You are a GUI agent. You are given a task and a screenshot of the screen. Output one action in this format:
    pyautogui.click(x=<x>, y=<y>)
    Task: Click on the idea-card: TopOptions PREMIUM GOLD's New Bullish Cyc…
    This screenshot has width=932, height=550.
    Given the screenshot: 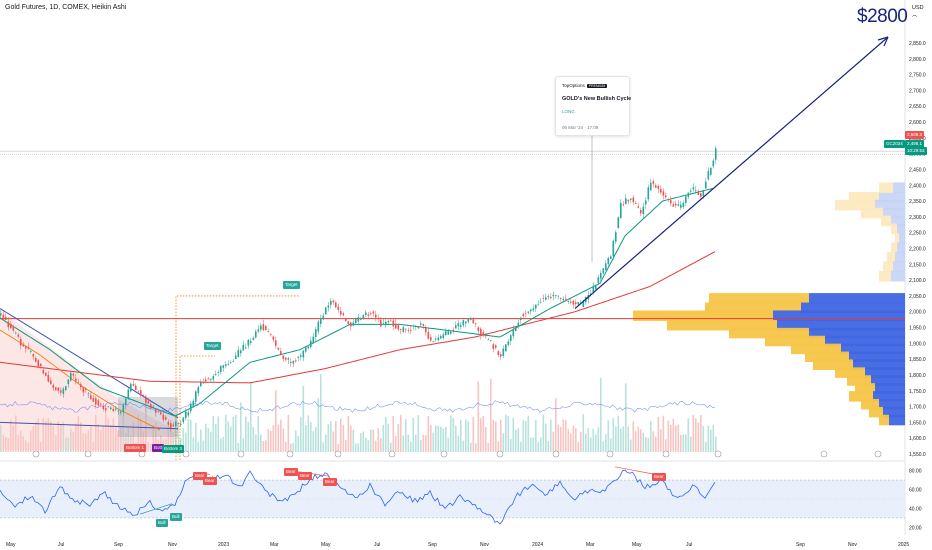 What is the action you would take?
    pyautogui.click(x=593, y=106)
    